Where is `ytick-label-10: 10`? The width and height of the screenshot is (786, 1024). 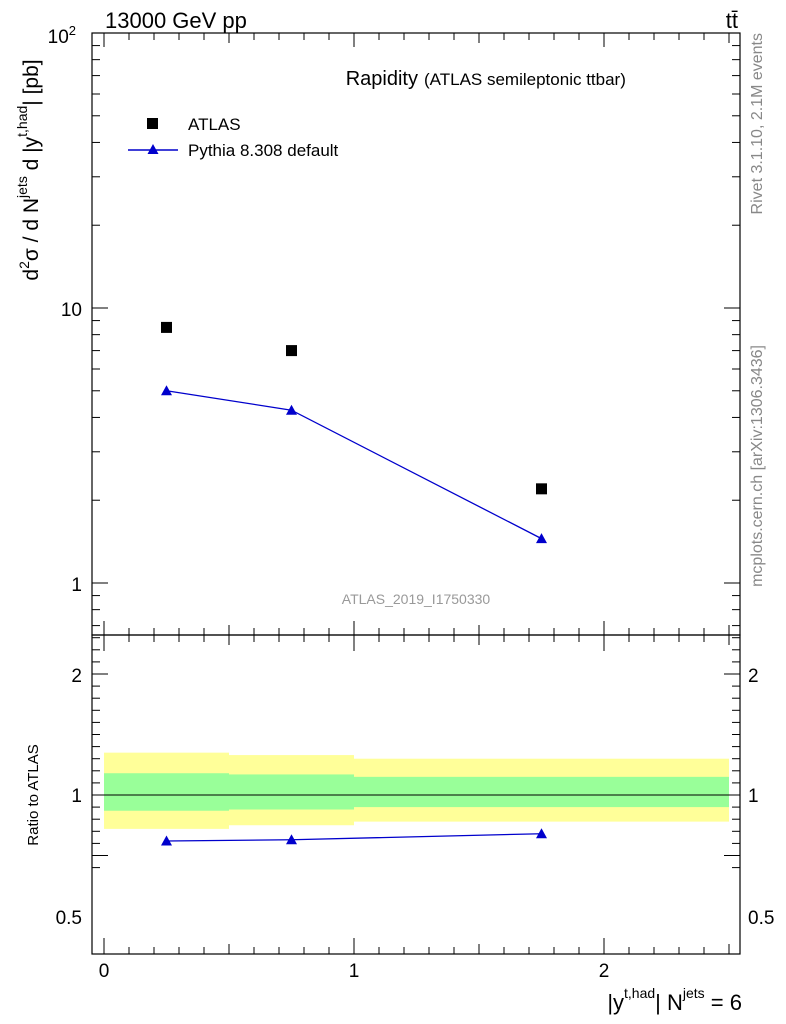
ytick-label-10: 10 is located at coordinates (71, 310).